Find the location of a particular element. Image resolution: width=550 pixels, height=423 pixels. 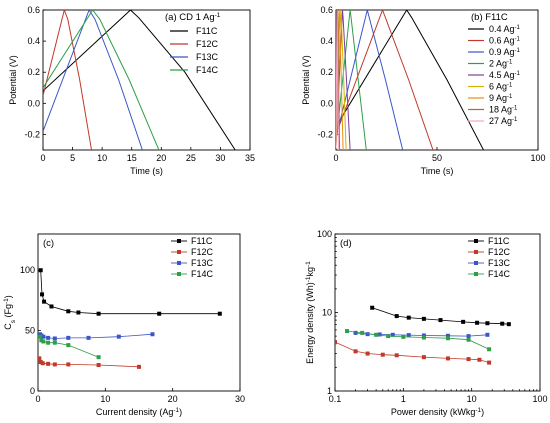

x-tick-label: 35 is located at coordinates (250, 158).